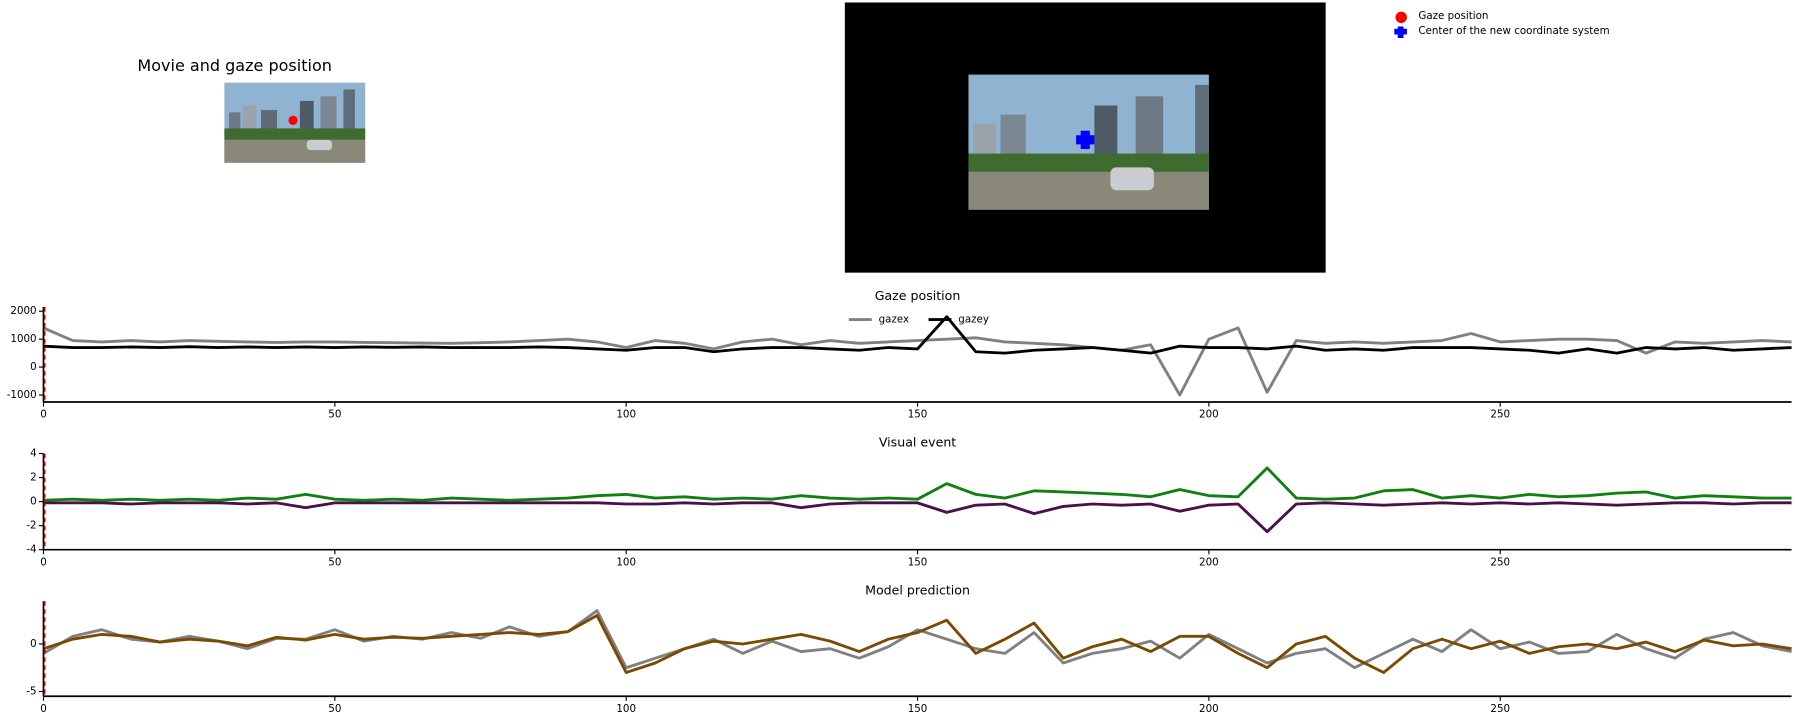  I want to click on movie-thumbnail, so click(295, 122).